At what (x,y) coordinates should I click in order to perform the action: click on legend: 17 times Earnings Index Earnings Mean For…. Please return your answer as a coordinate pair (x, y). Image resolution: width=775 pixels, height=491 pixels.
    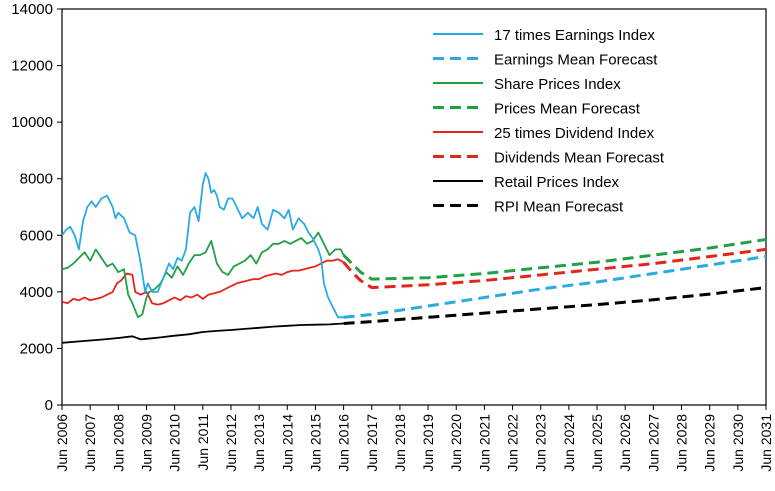
    Looking at the image, I should click on (549, 121).